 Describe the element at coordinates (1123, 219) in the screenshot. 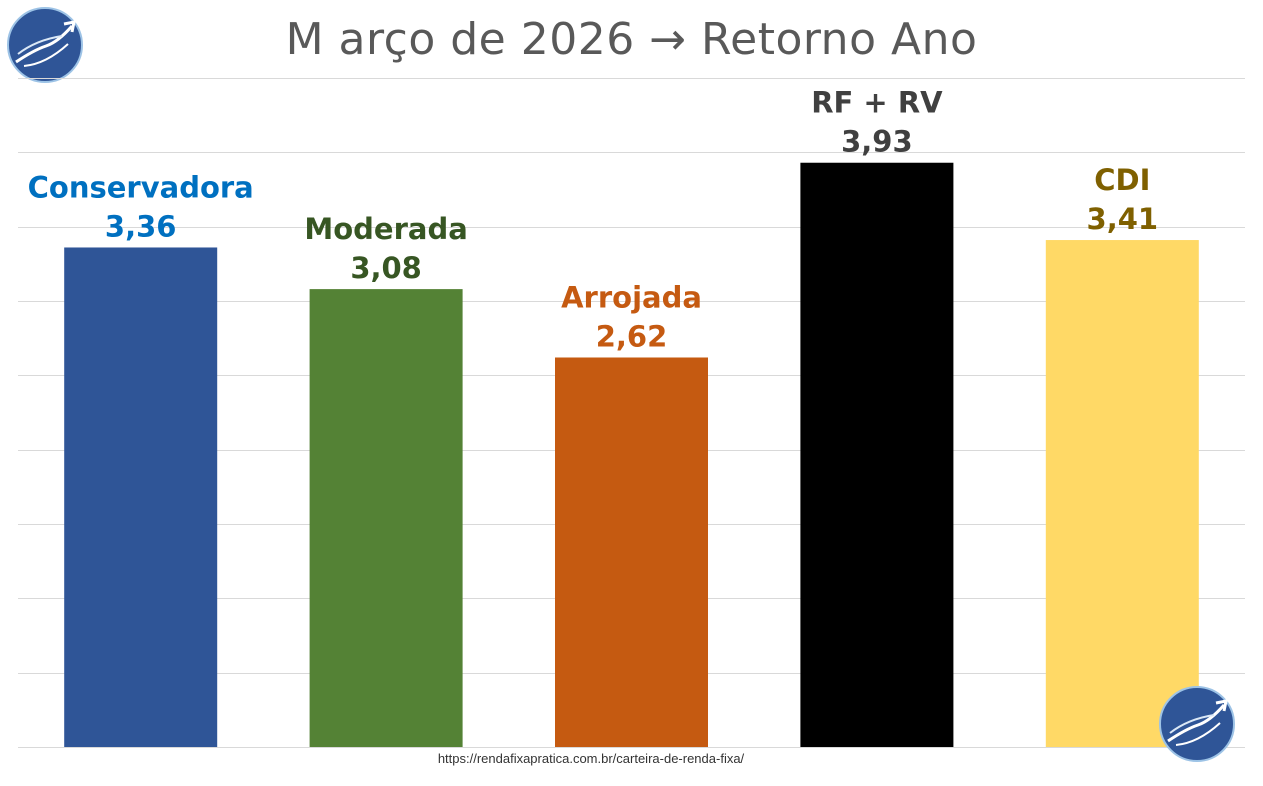

I see `data-label: 3,41` at that location.